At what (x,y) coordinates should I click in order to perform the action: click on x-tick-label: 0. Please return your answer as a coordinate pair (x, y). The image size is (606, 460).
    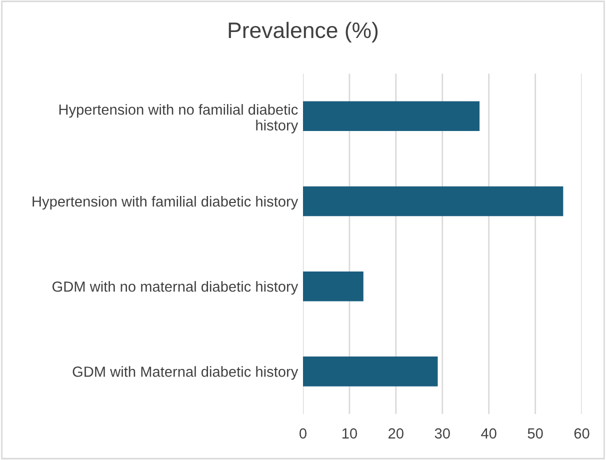
    Looking at the image, I should click on (303, 433).